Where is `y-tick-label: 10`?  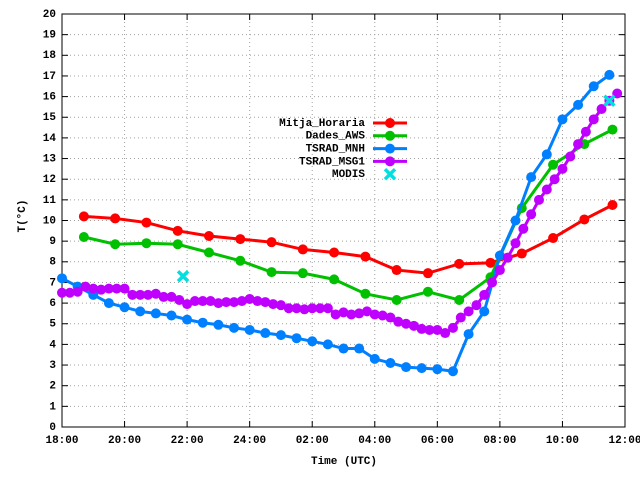 y-tick-label: 10 is located at coordinates (49, 221).